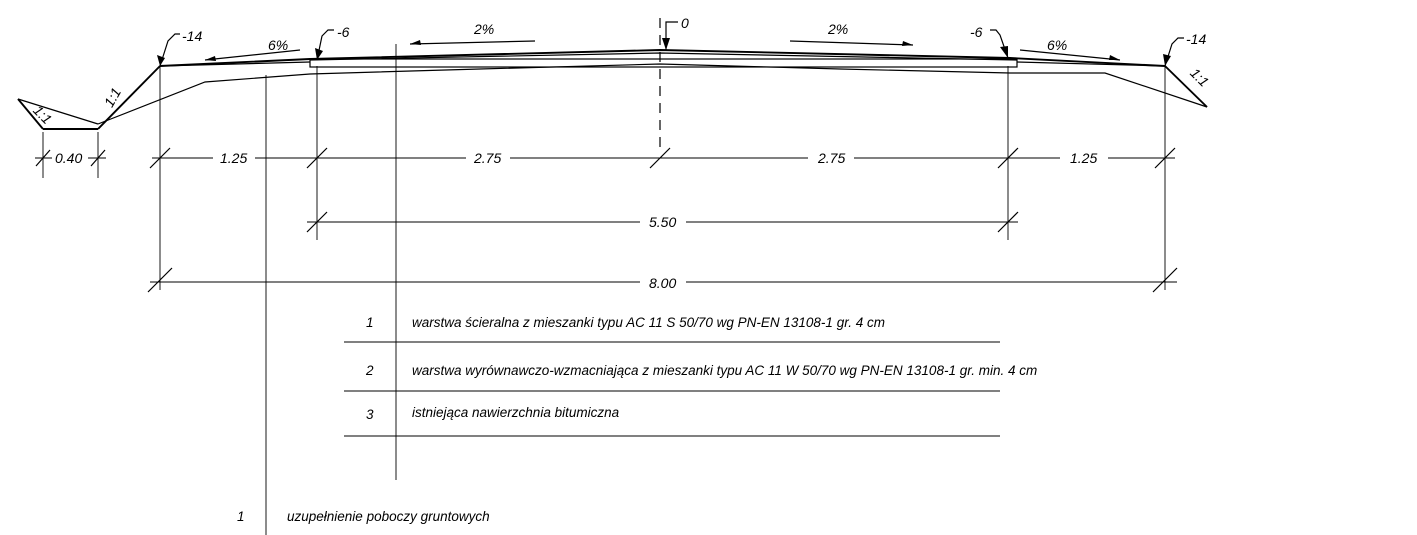 The image size is (1417, 535). Describe the element at coordinates (1091, 64) in the screenshot. I see `shoulder-lower-line-right` at that location.